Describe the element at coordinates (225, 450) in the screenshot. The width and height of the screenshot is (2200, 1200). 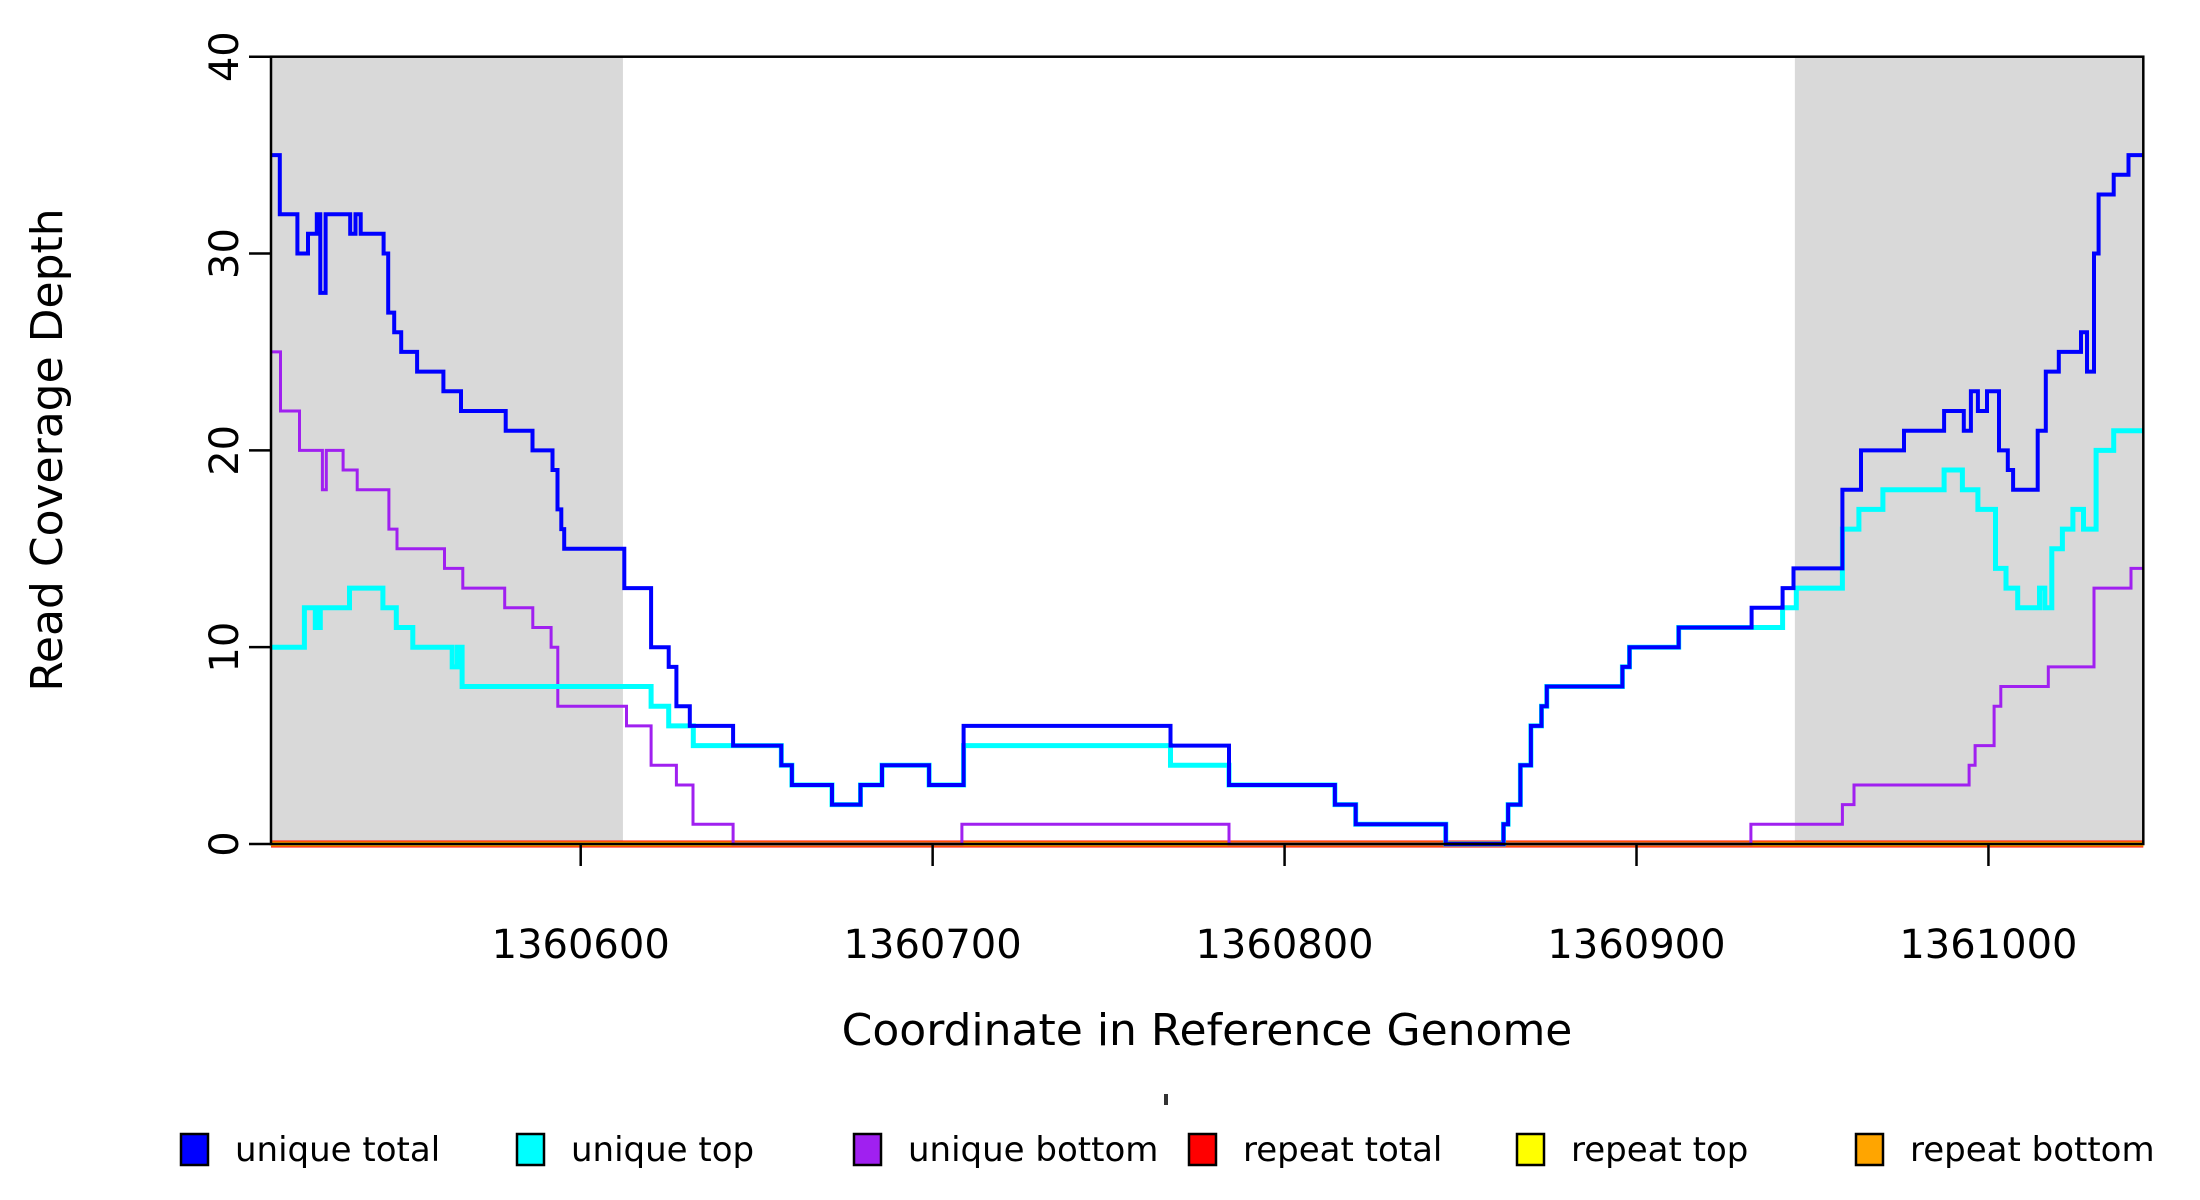
I see `y-tick-label: 20` at that location.